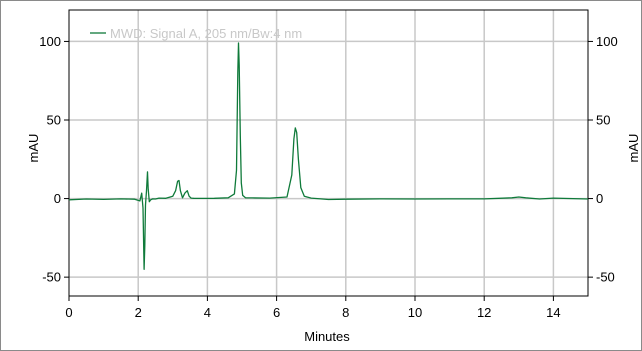  Describe the element at coordinates (603, 120) in the screenshot. I see `y-tick-label-right: 50` at that location.